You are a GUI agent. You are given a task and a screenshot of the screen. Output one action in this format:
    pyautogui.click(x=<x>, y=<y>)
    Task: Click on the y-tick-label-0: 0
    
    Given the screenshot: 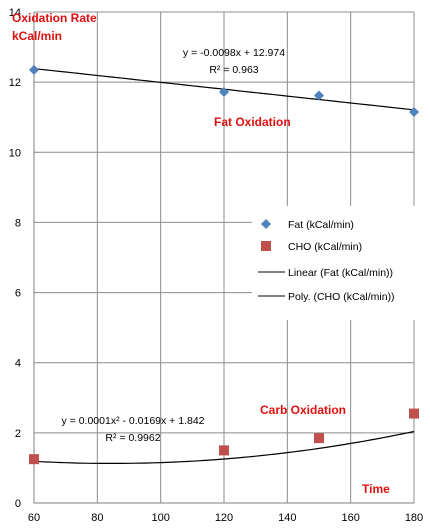 What is the action you would take?
    pyautogui.click(x=18, y=504)
    